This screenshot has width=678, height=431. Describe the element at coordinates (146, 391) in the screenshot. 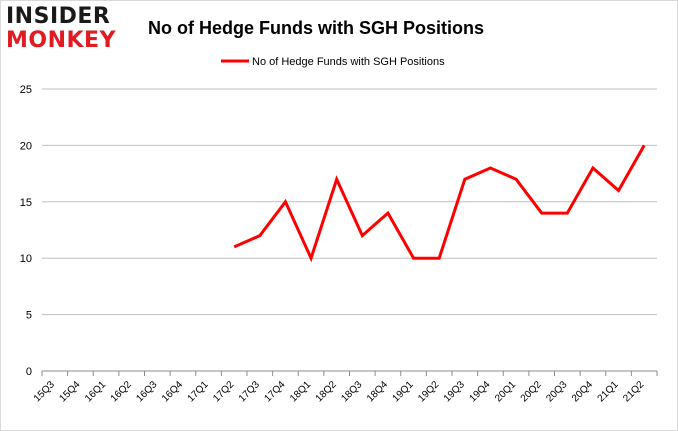

I see `x-tick-label: 16Q3` at that location.